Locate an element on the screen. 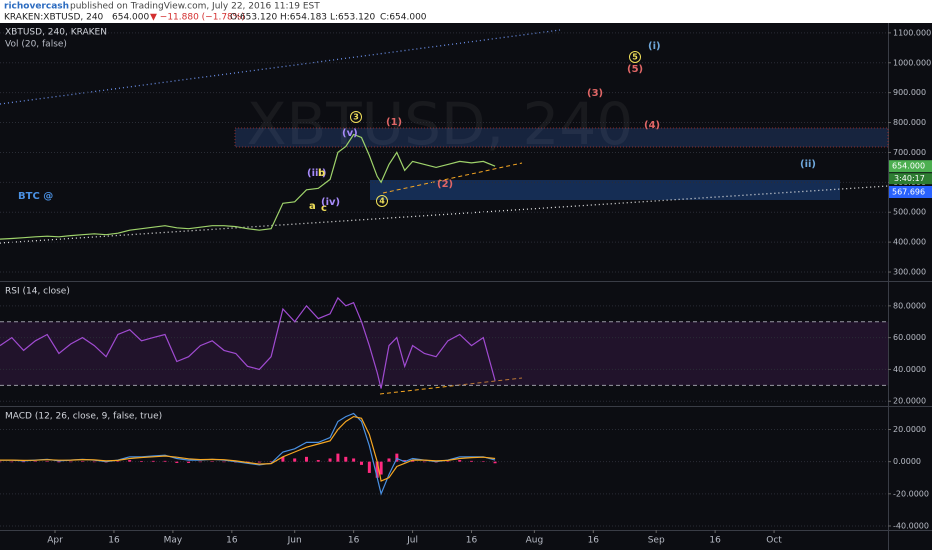 This screenshot has width=932, height=550. x-tick-label: May is located at coordinates (173, 541).